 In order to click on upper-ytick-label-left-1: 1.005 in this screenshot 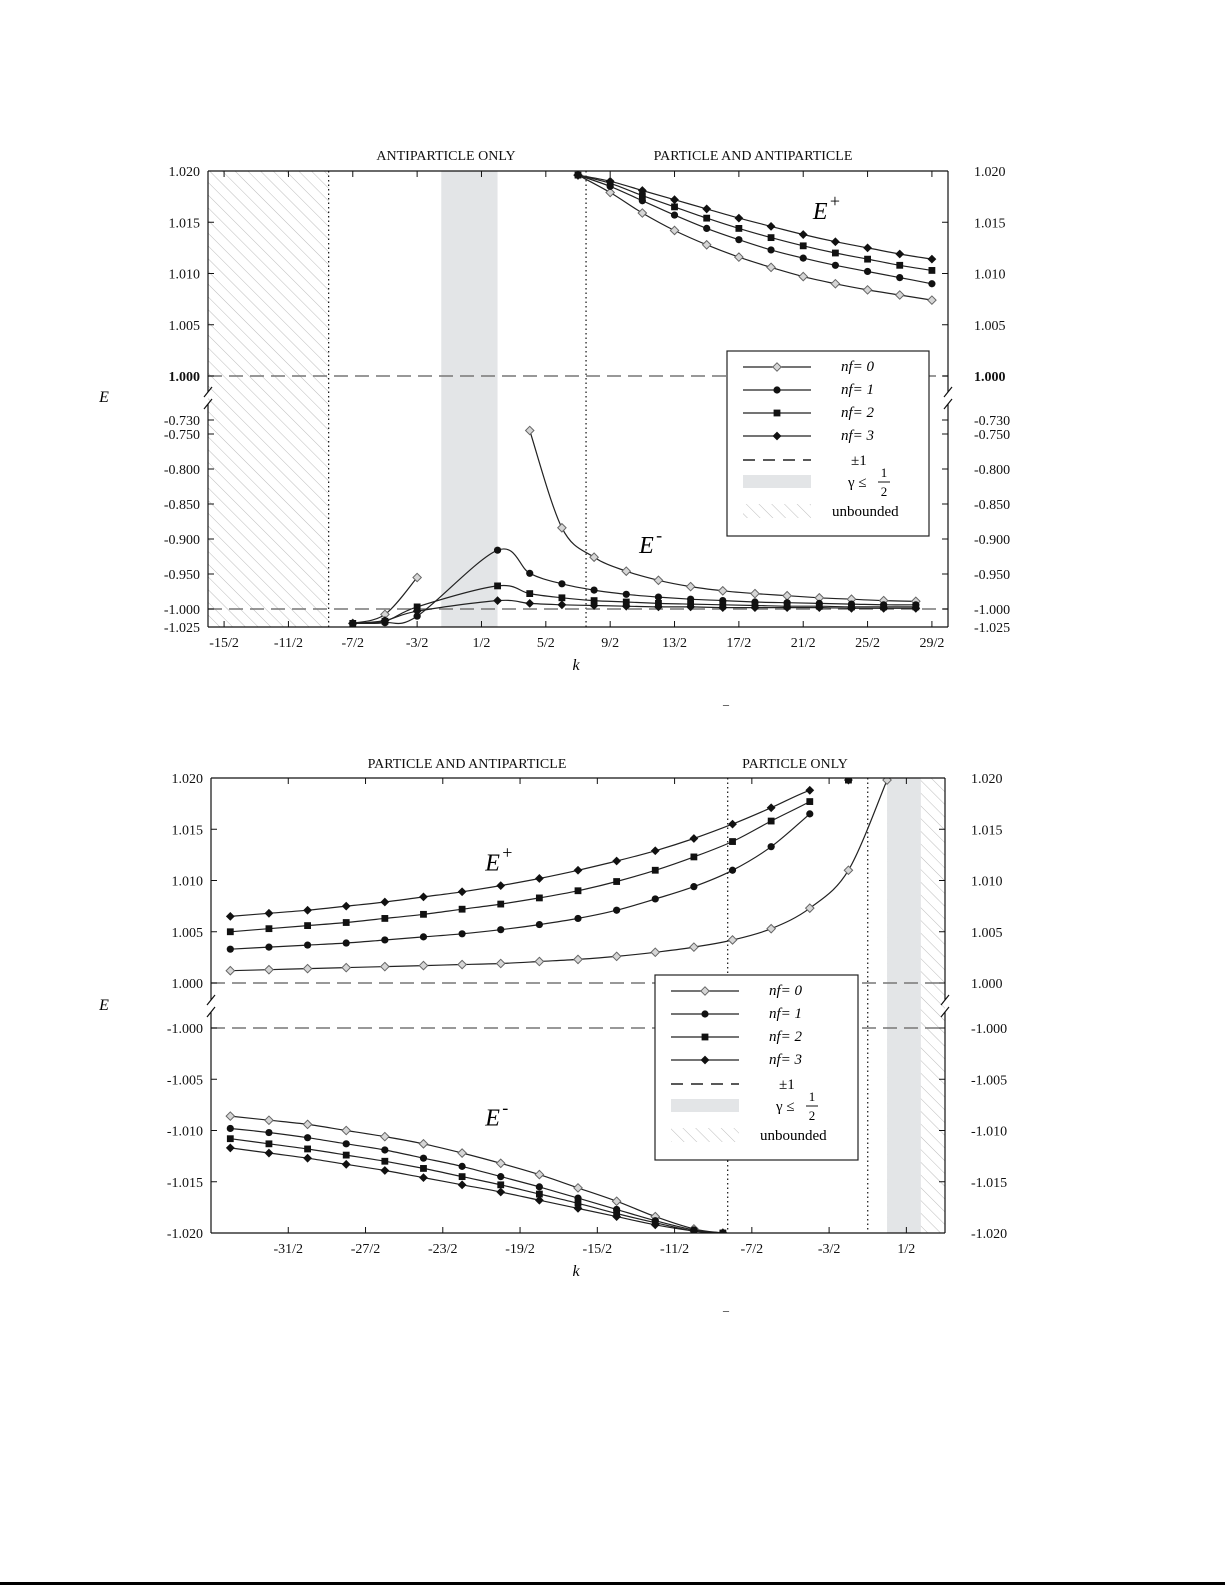, I will do `click(185, 326)`.